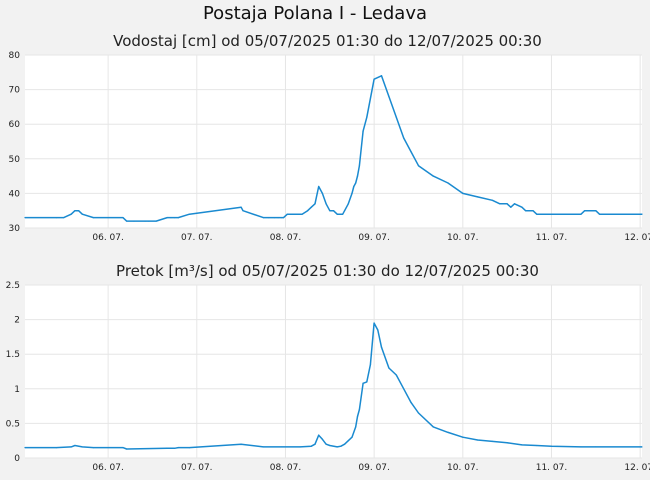  I want to click on y-tick-label: 2, so click(17, 321).